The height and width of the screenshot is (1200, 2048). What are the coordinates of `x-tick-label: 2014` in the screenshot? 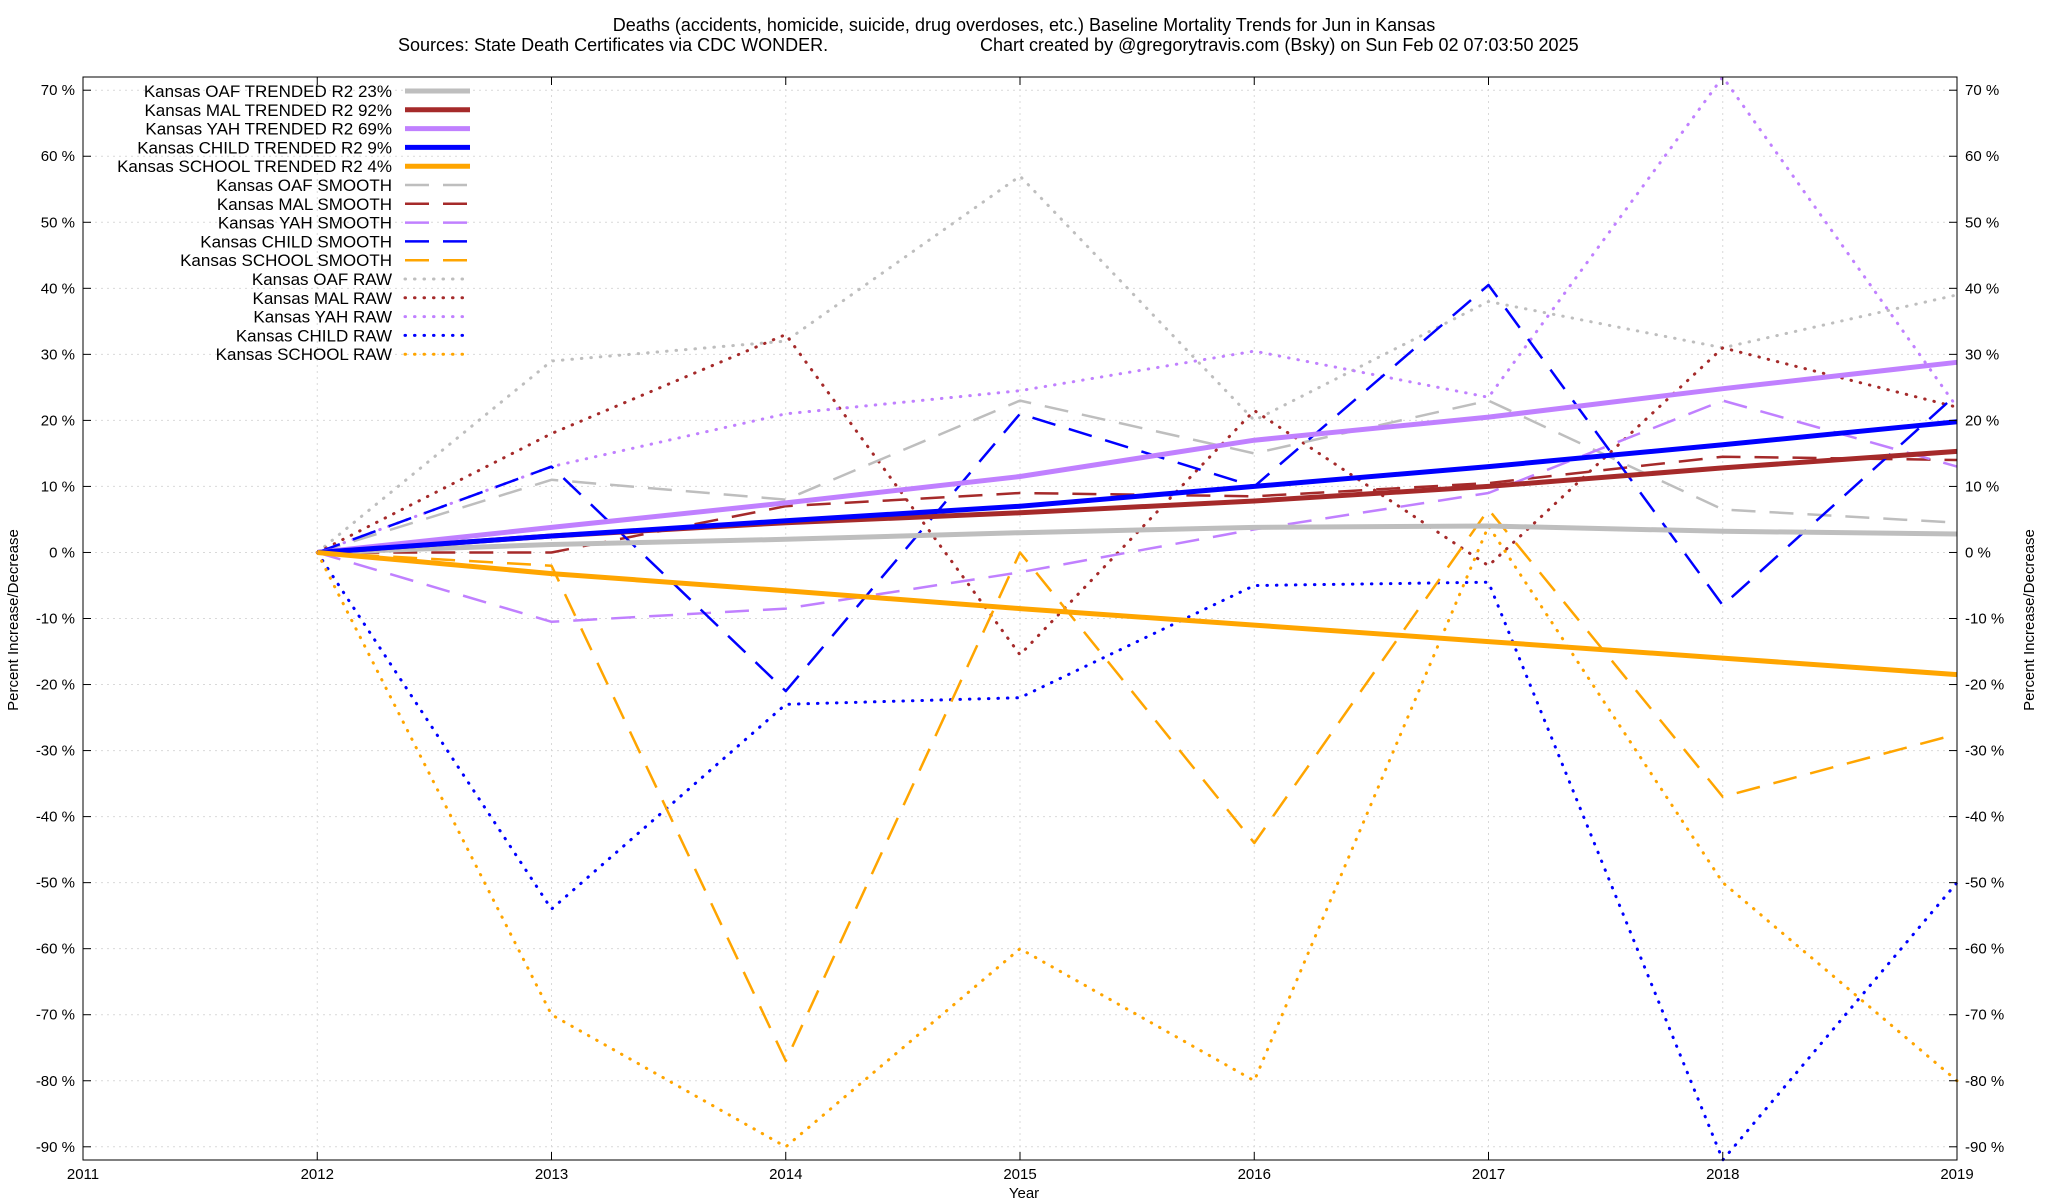 It's located at (785, 1174).